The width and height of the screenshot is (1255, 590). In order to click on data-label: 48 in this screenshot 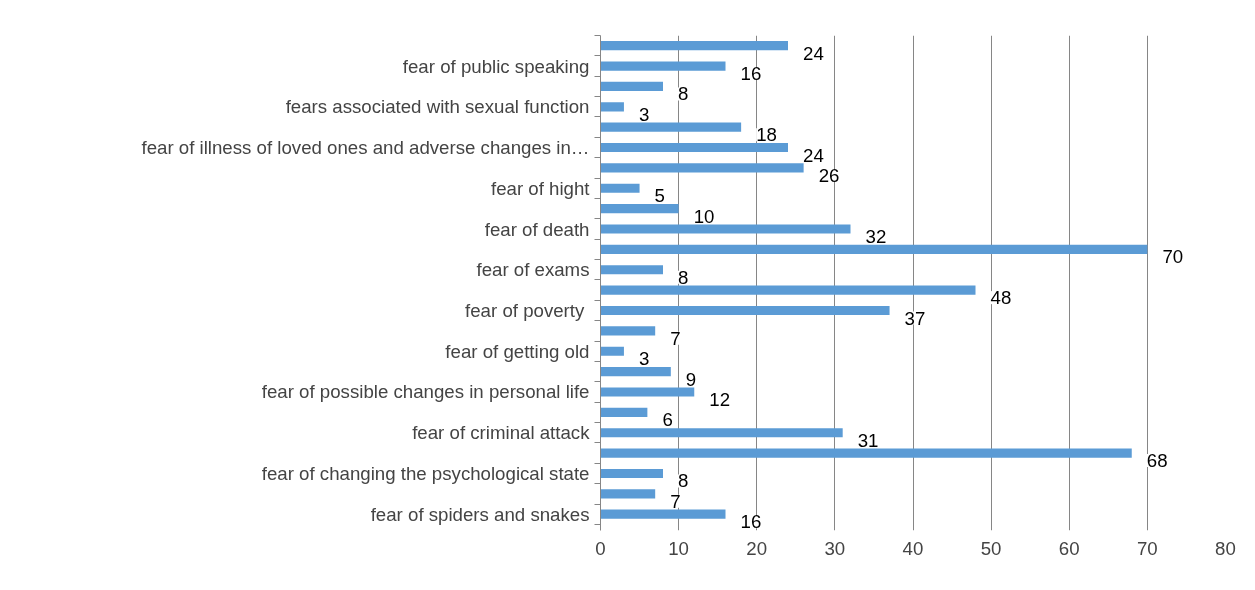, I will do `click(1001, 298)`.